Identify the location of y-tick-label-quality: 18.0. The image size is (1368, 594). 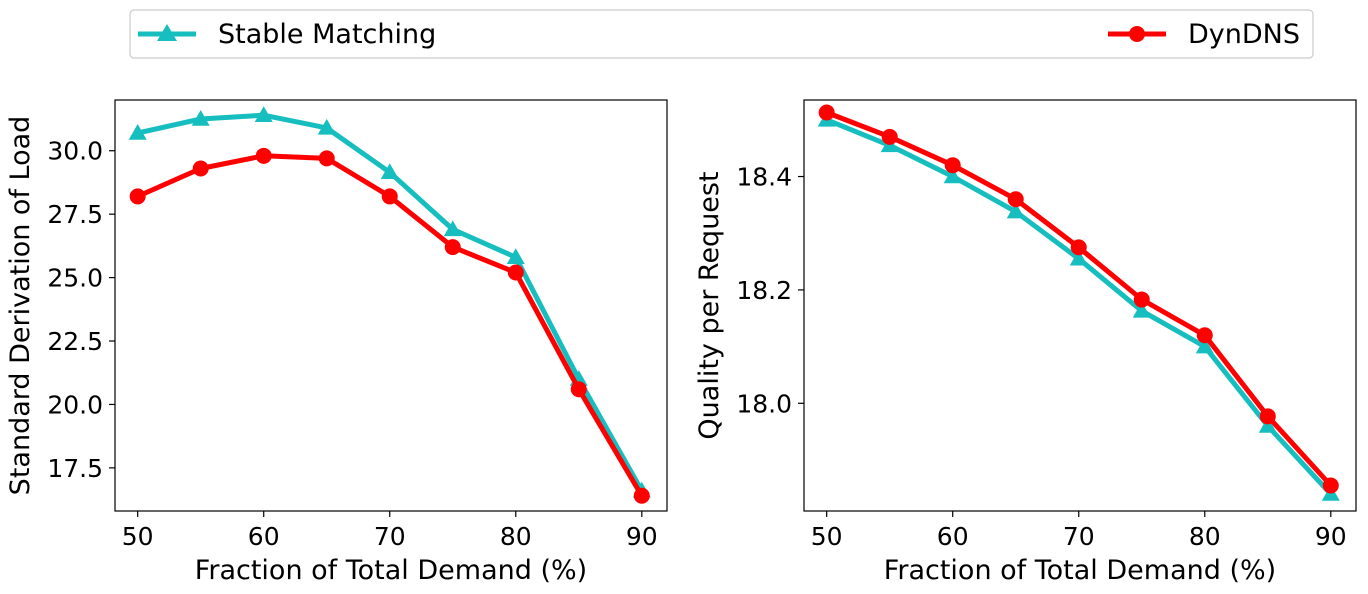
(764, 403).